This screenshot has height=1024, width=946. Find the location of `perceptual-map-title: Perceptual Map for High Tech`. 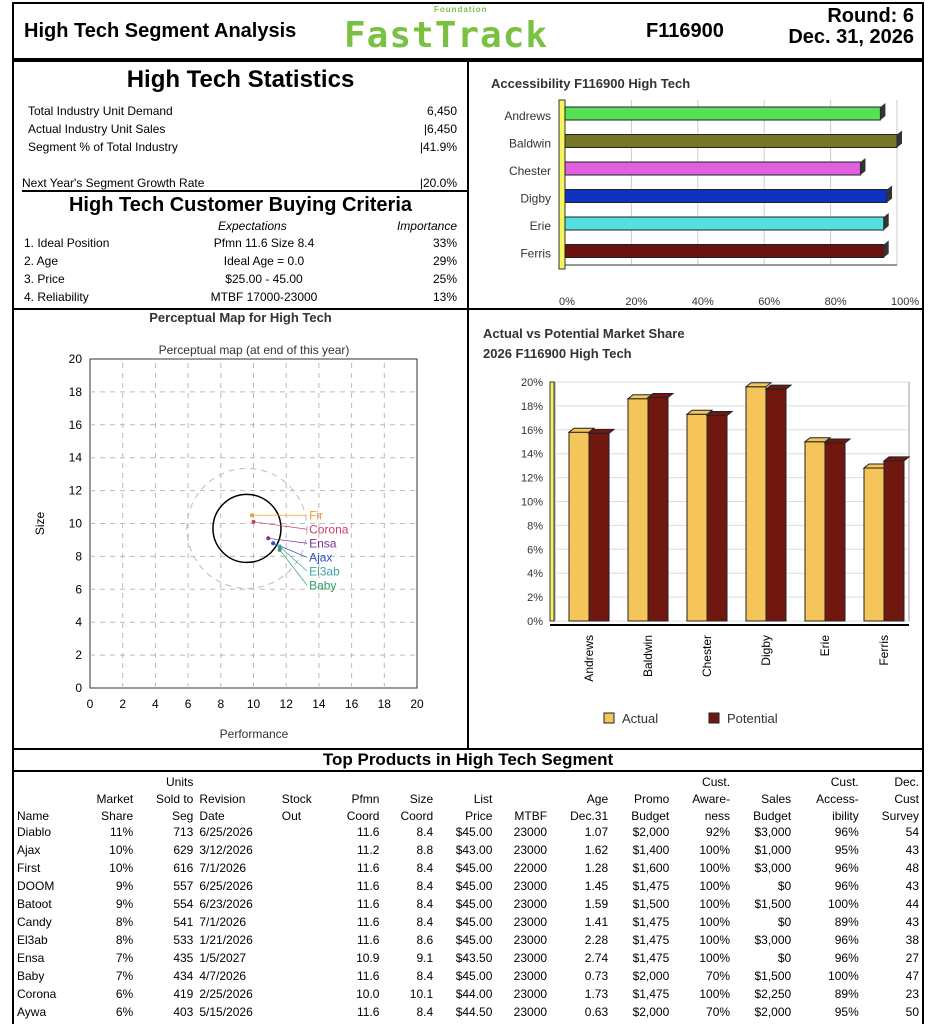

perceptual-map-title: Perceptual Map for High Tech is located at coordinates (240, 317).